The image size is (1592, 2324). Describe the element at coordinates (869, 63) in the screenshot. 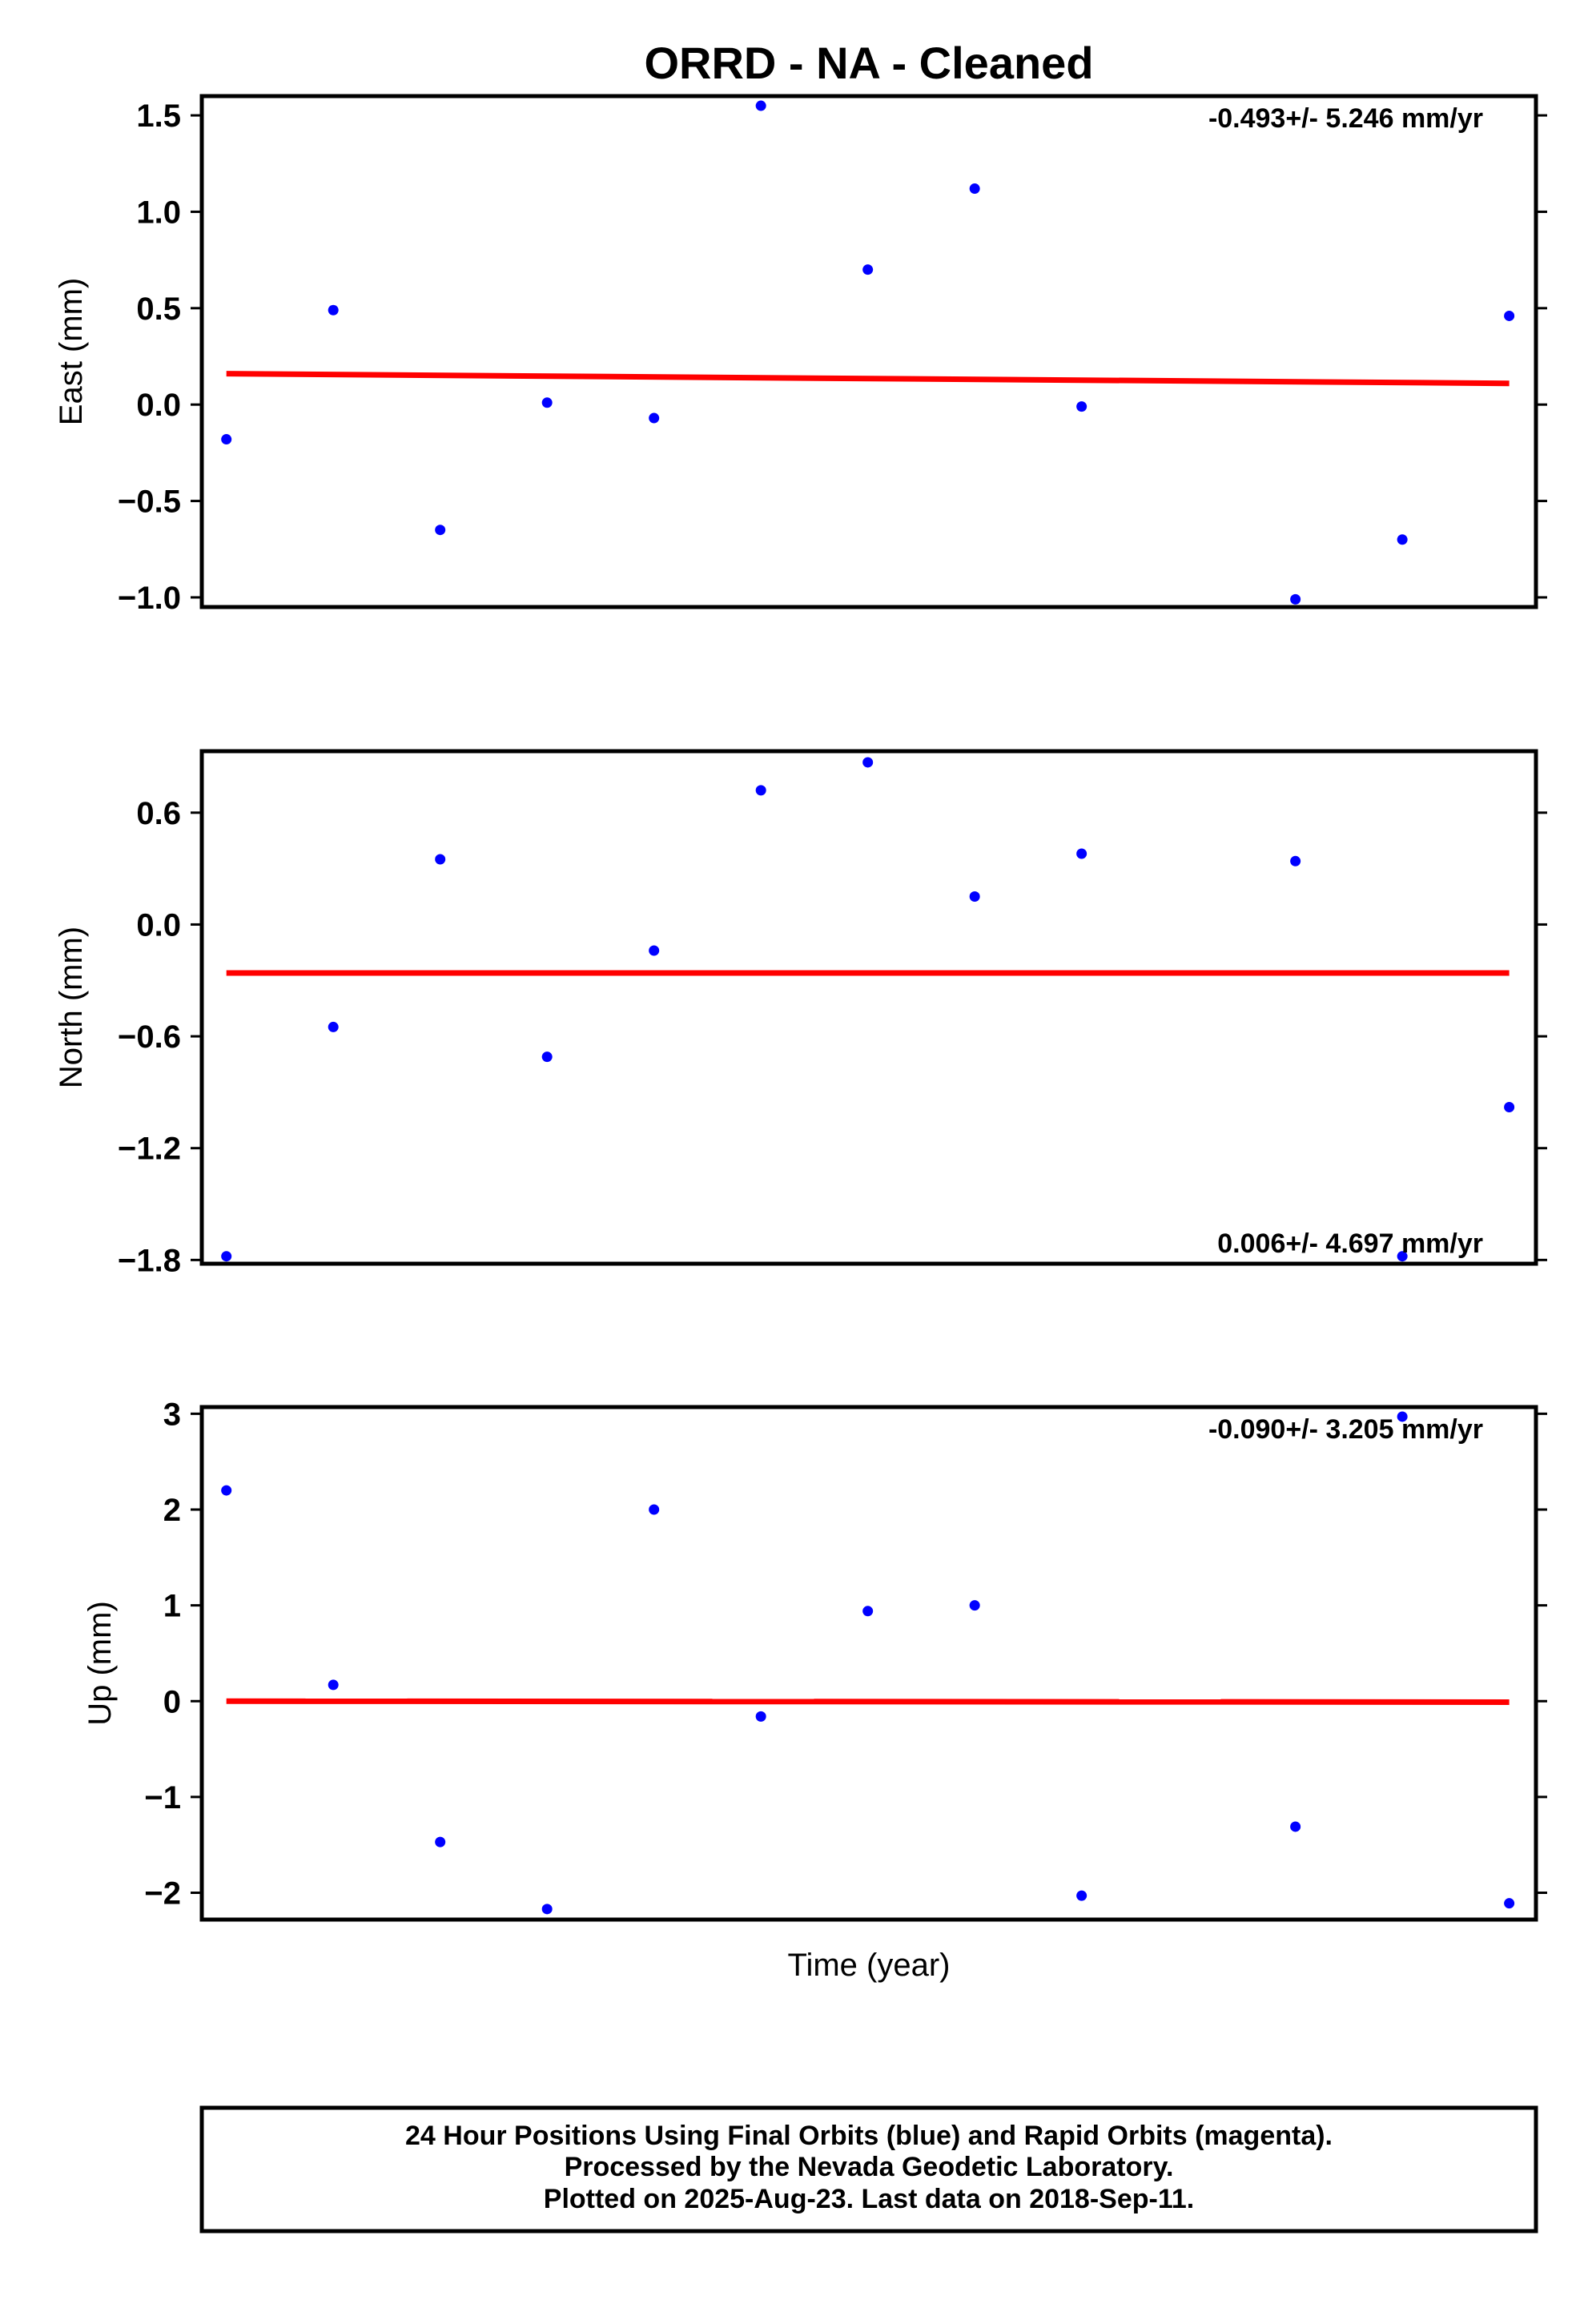

I see `chart-title: ORRD - NA - Cleaned` at that location.